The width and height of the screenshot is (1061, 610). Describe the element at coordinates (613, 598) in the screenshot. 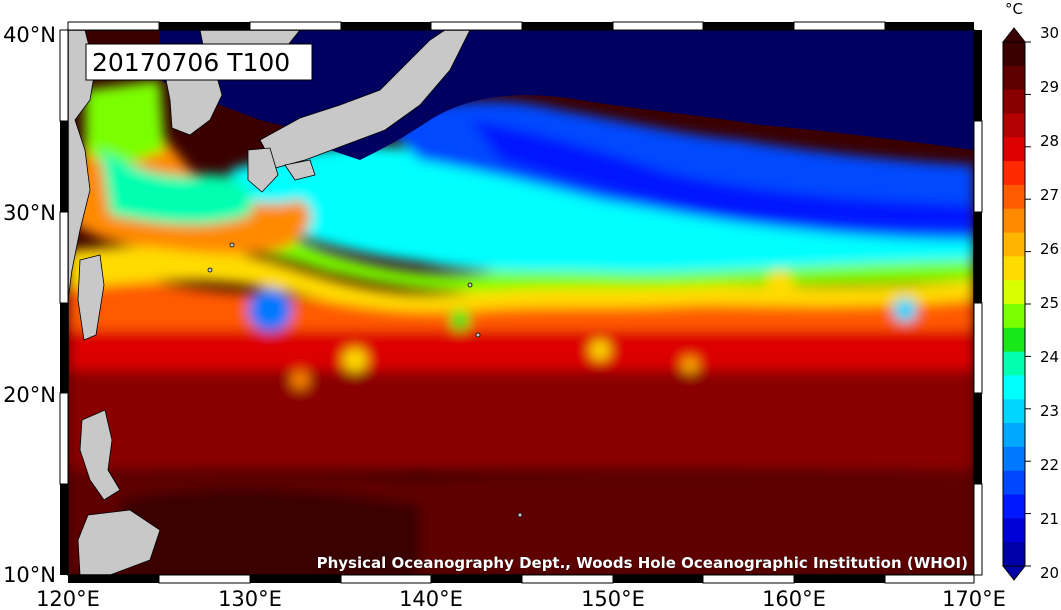

I see `x-tick-label: 150°E` at that location.